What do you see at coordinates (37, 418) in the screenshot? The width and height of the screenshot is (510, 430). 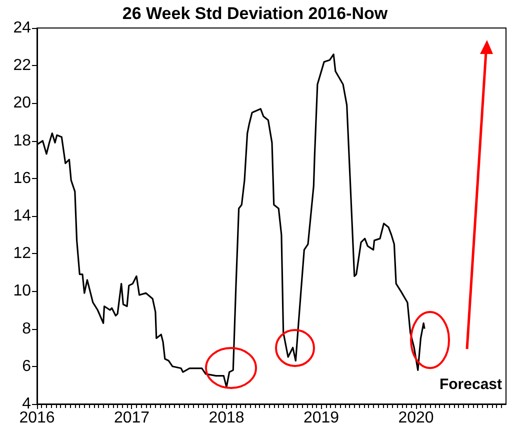 I see `x-tick-label: 2016` at bounding box center [37, 418].